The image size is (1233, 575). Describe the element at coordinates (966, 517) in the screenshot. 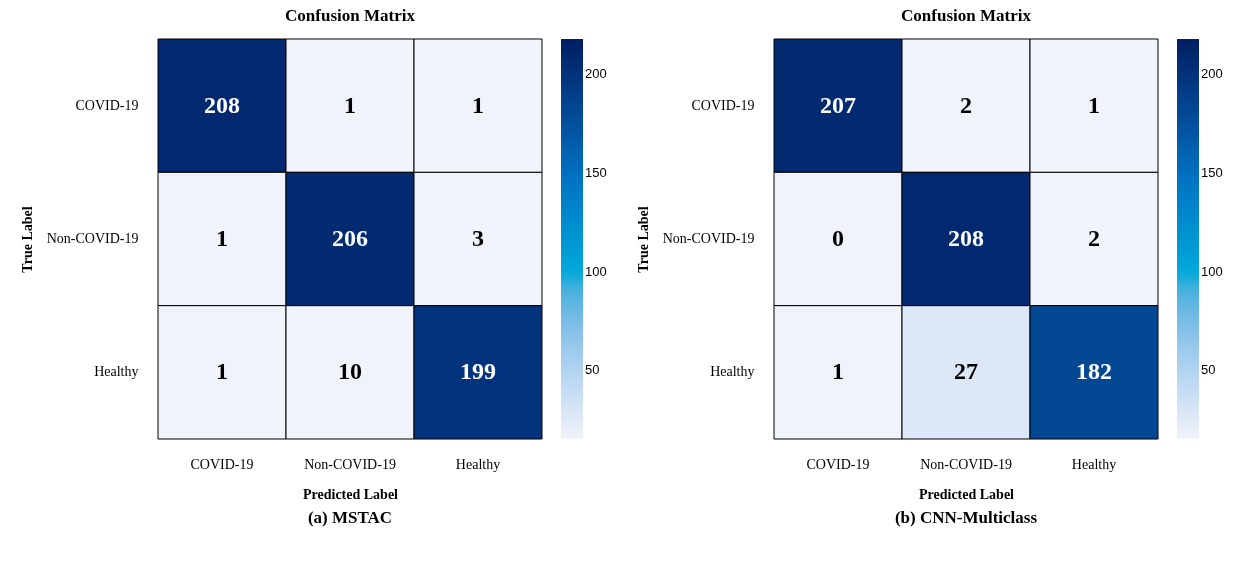

I see `text: (b) CNN-Multiclass` at that location.